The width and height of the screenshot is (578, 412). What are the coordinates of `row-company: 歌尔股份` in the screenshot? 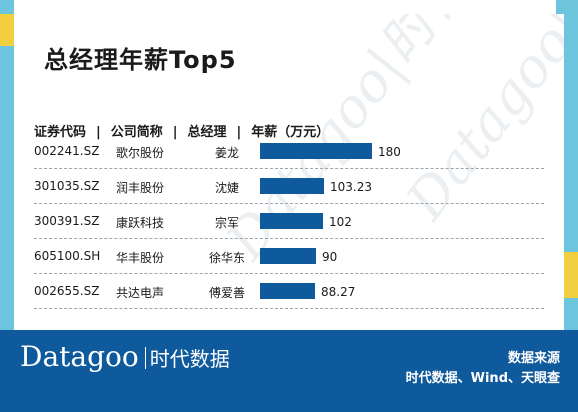 It's located at (140, 153).